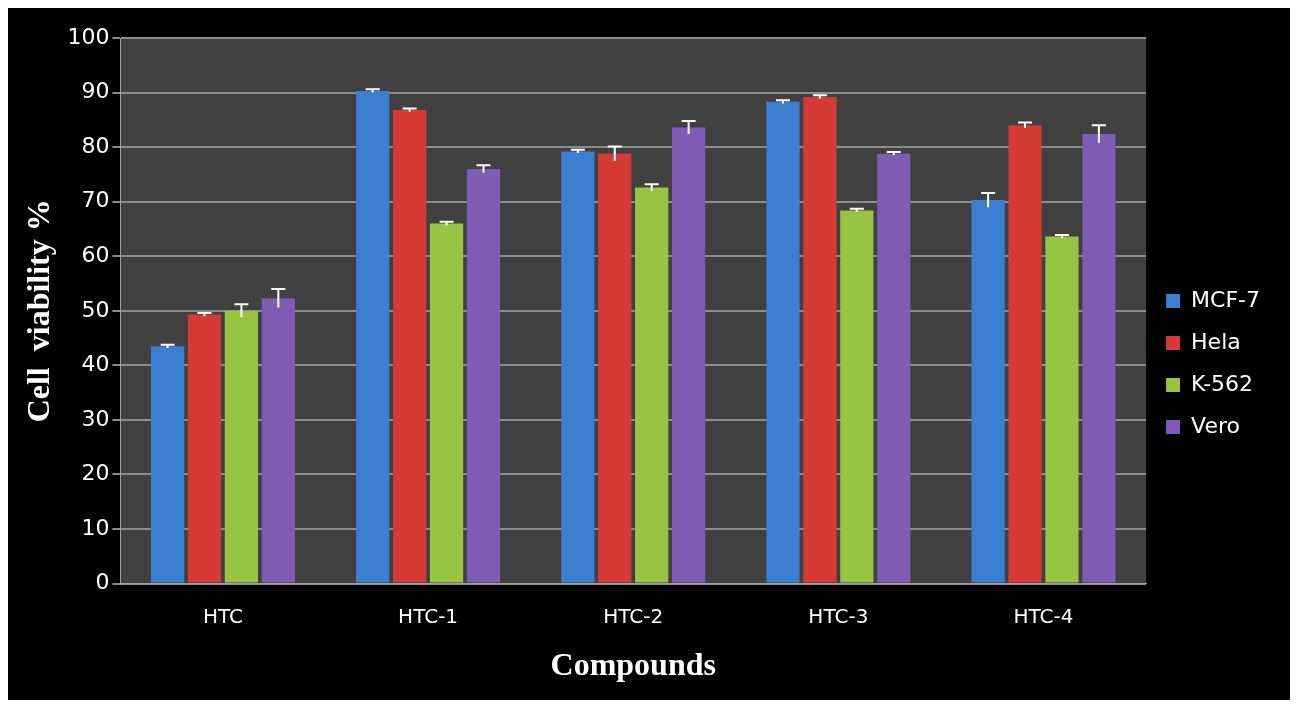 This screenshot has height=709, width=1298. I want to click on y-tick-label: 20, so click(95, 473).